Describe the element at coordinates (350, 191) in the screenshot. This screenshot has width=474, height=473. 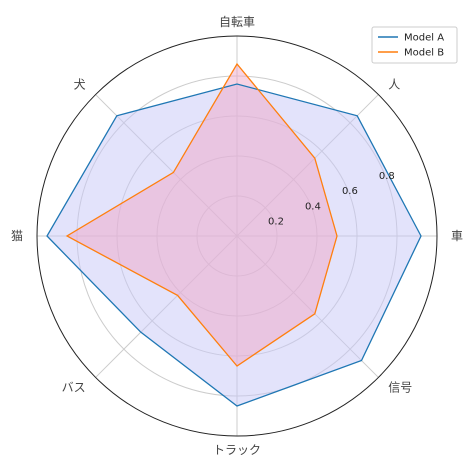
I see `r-tick-label-2: 0.6` at that location.